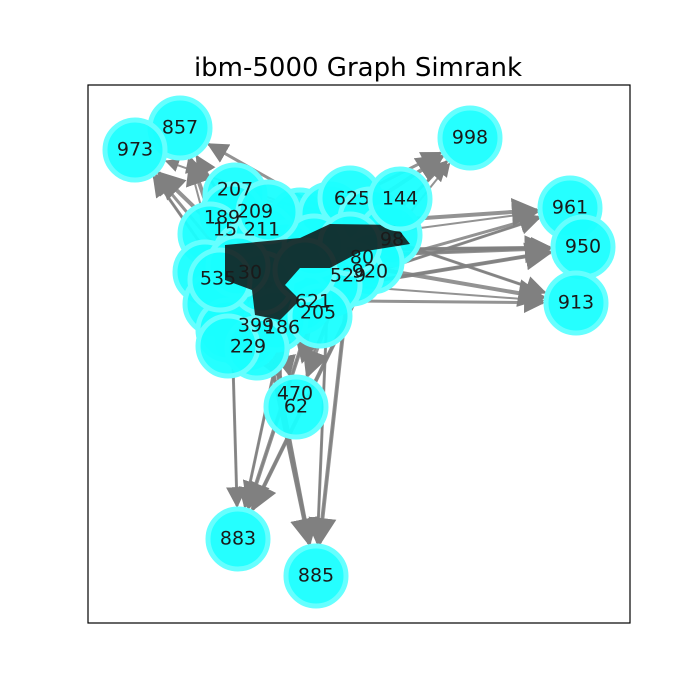  What do you see at coordinates (570, 208) in the screenshot?
I see `node-label-961: 961` at bounding box center [570, 208].